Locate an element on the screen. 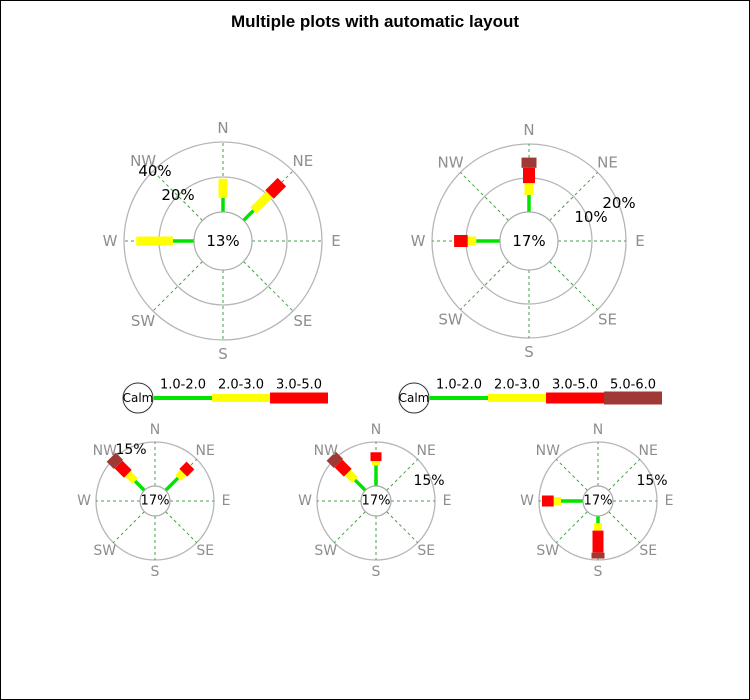 This screenshot has width=750, height=700. legend-right: 1.0-2.0 2.0-3.0 3.0-5.0 5.0-6.0 Calm is located at coordinates (530, 396).